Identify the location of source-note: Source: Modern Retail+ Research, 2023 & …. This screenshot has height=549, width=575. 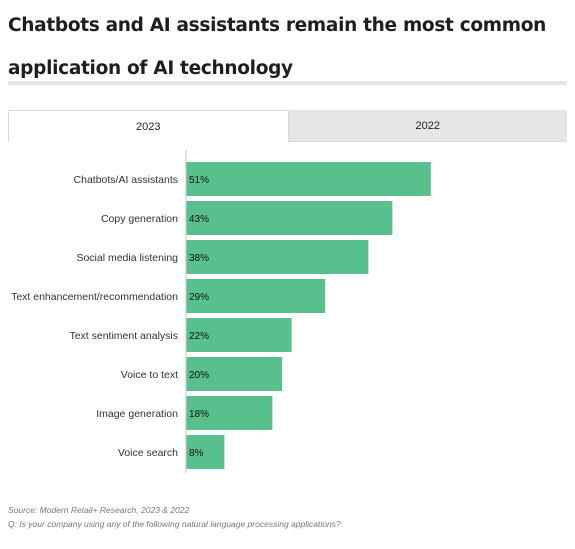
(99, 510).